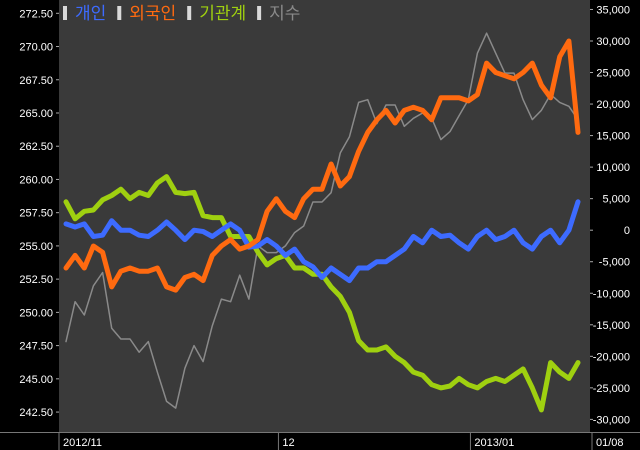  What do you see at coordinates (613, 168) in the screenshot?
I see `right-tick-10_000: 10,000` at bounding box center [613, 168].